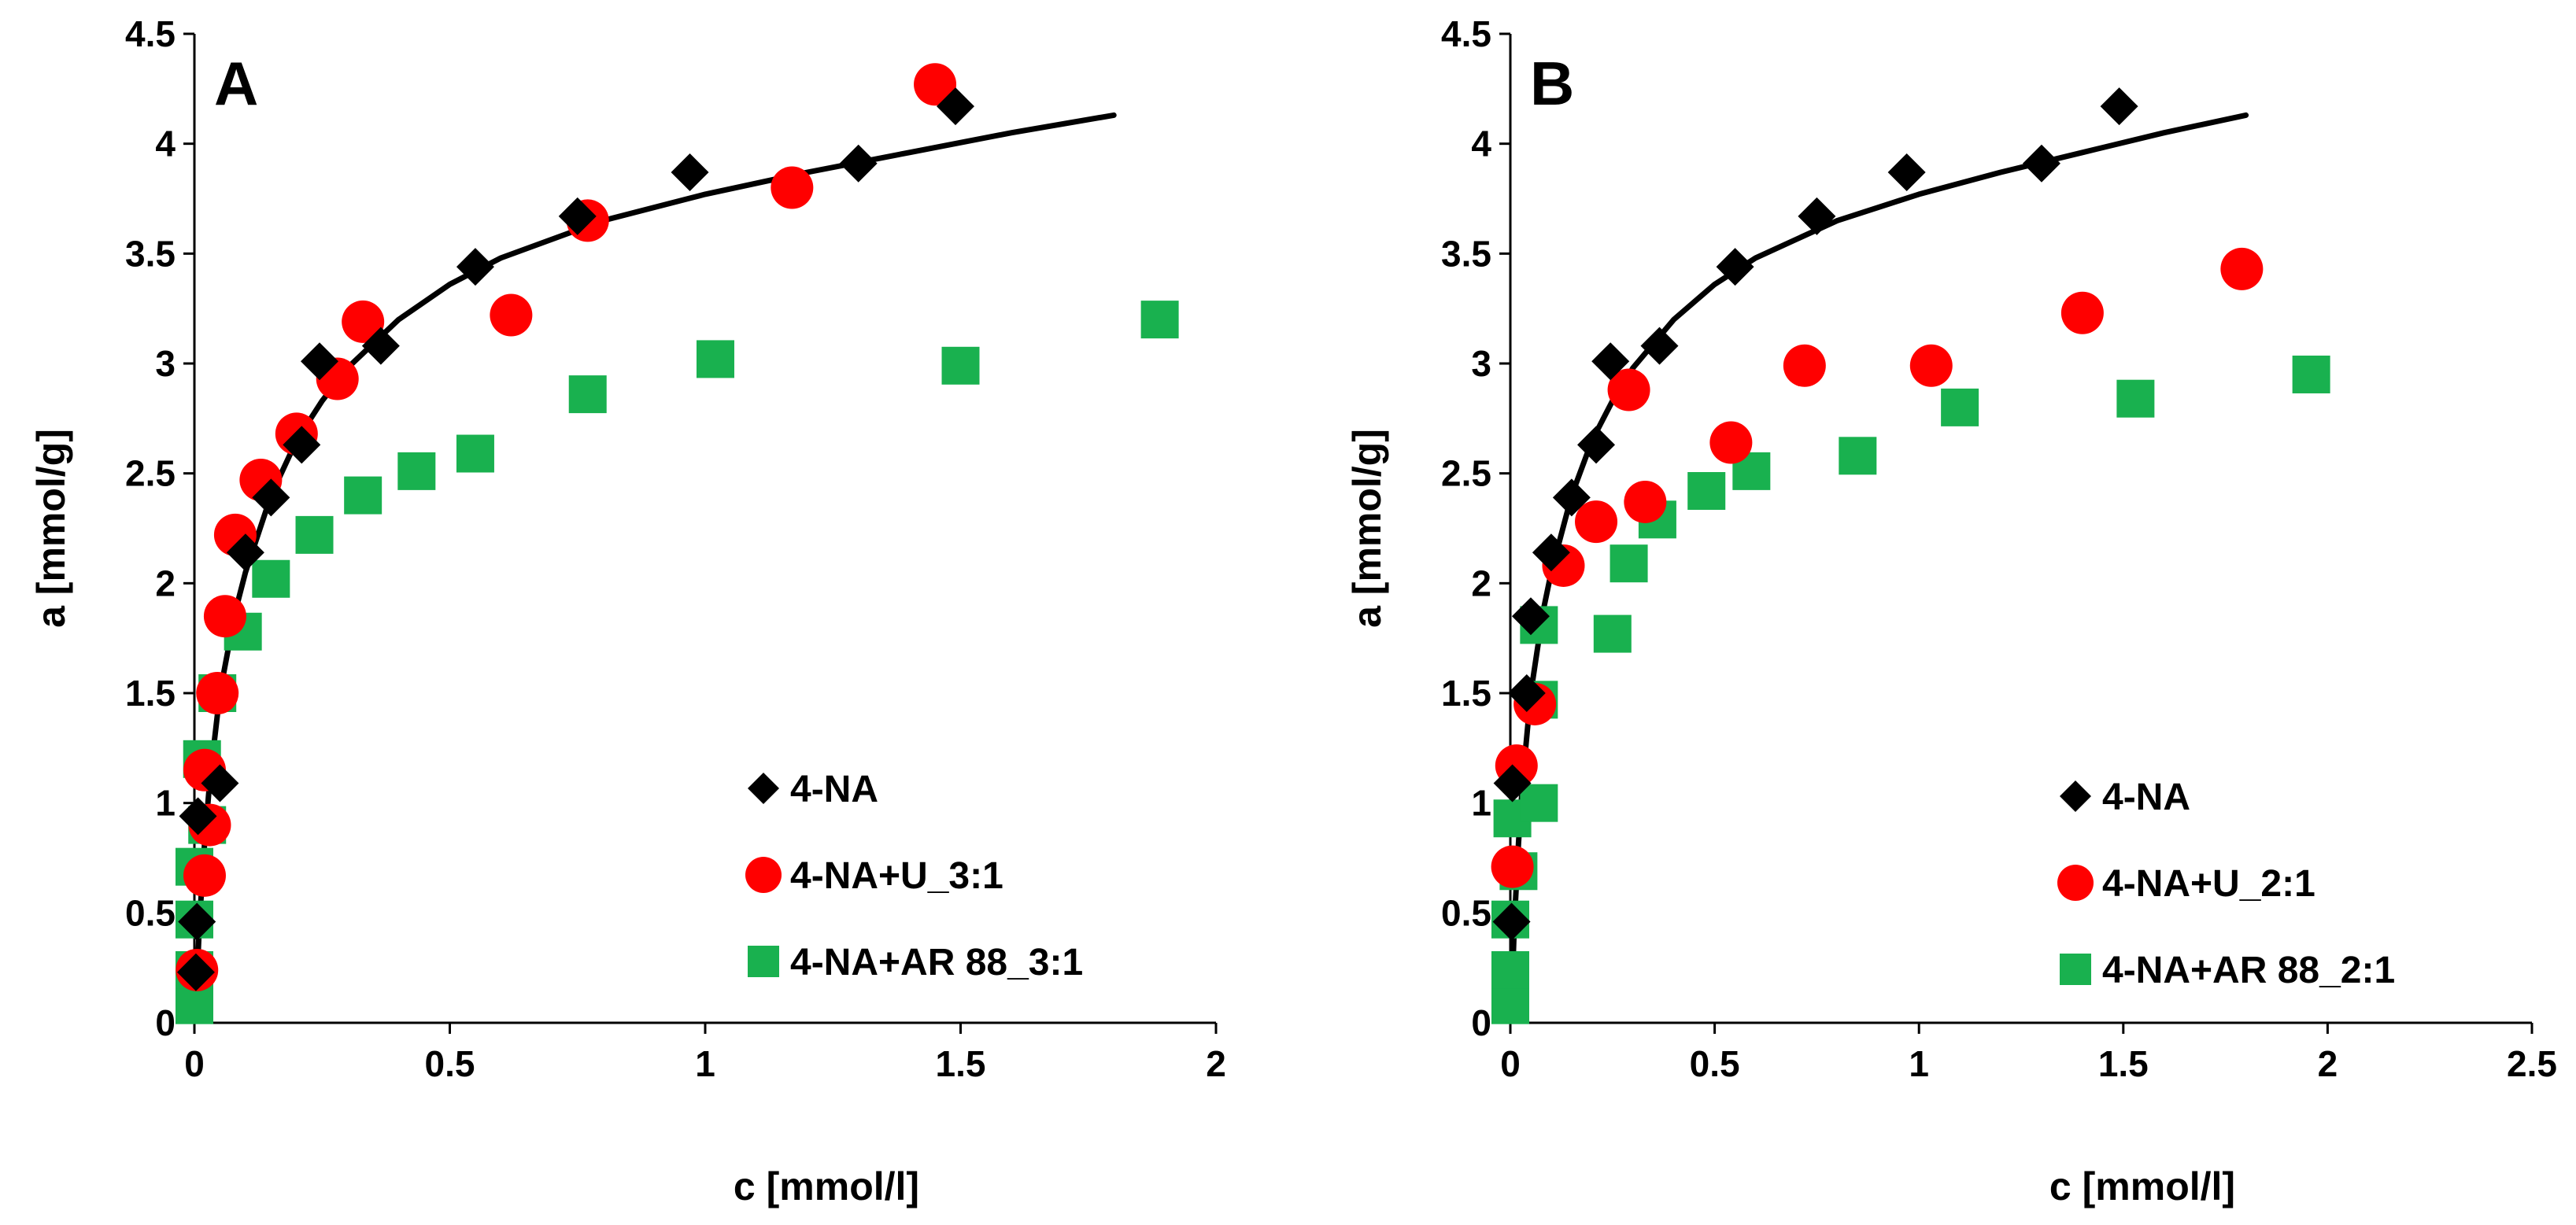 The image size is (2576, 1225). I want to click on legend: 4-NA 4-NA+U_3:1 4-NA+AR 88_3:1, so click(914, 876).